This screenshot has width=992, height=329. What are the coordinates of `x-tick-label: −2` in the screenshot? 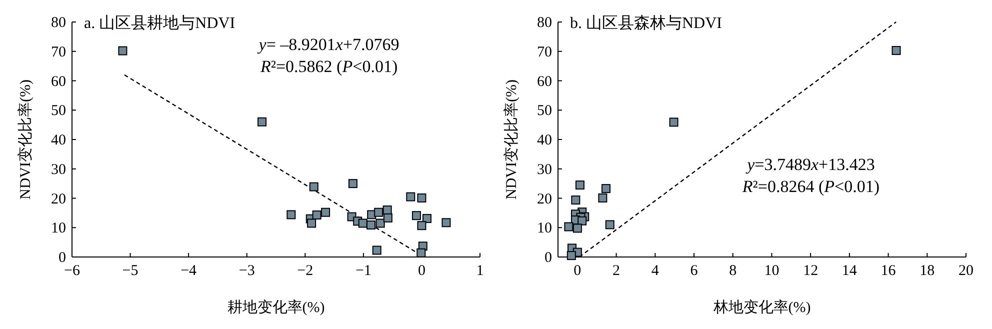 It's located at (305, 271).